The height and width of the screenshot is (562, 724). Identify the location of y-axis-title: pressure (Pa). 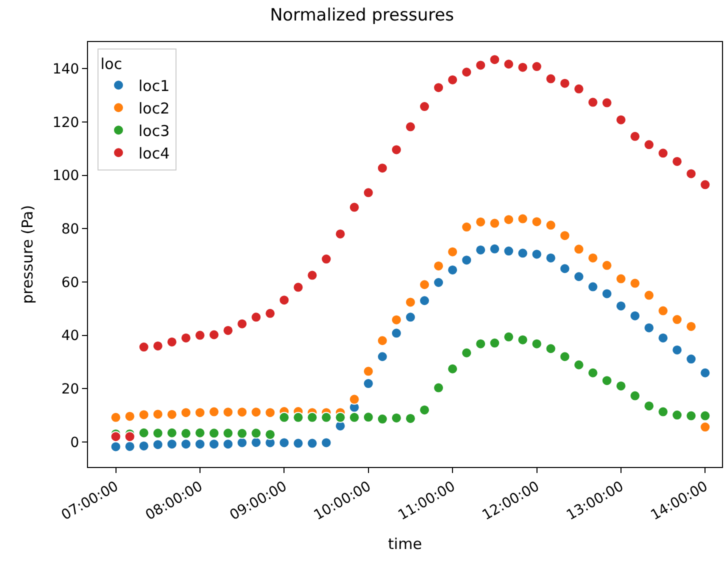
(27, 254).